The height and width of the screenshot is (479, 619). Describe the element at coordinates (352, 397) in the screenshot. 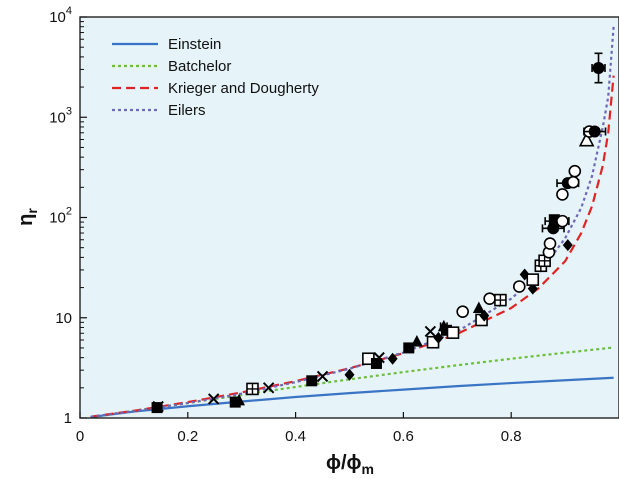

I see `series-einstein-line` at that location.